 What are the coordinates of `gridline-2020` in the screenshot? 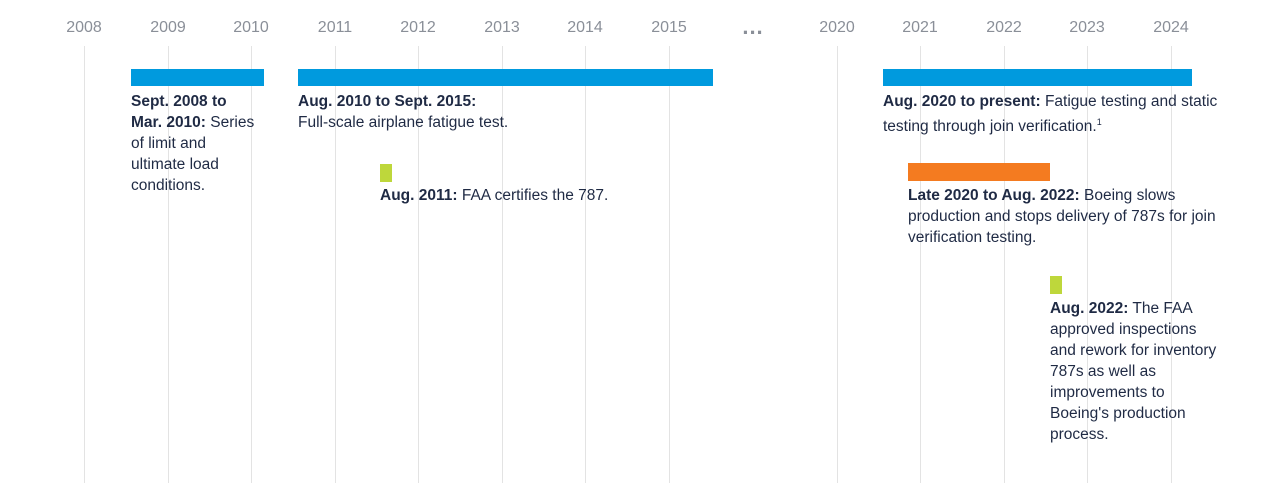 It's located at (837, 264).